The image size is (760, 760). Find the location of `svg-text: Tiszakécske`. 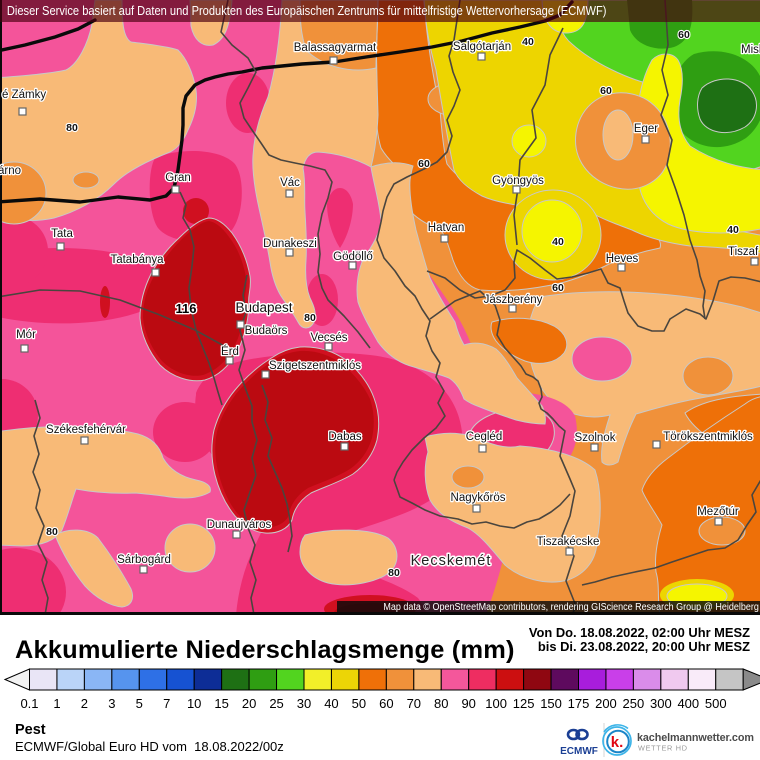

svg-text: Tiszakécske is located at coordinates (568, 542).